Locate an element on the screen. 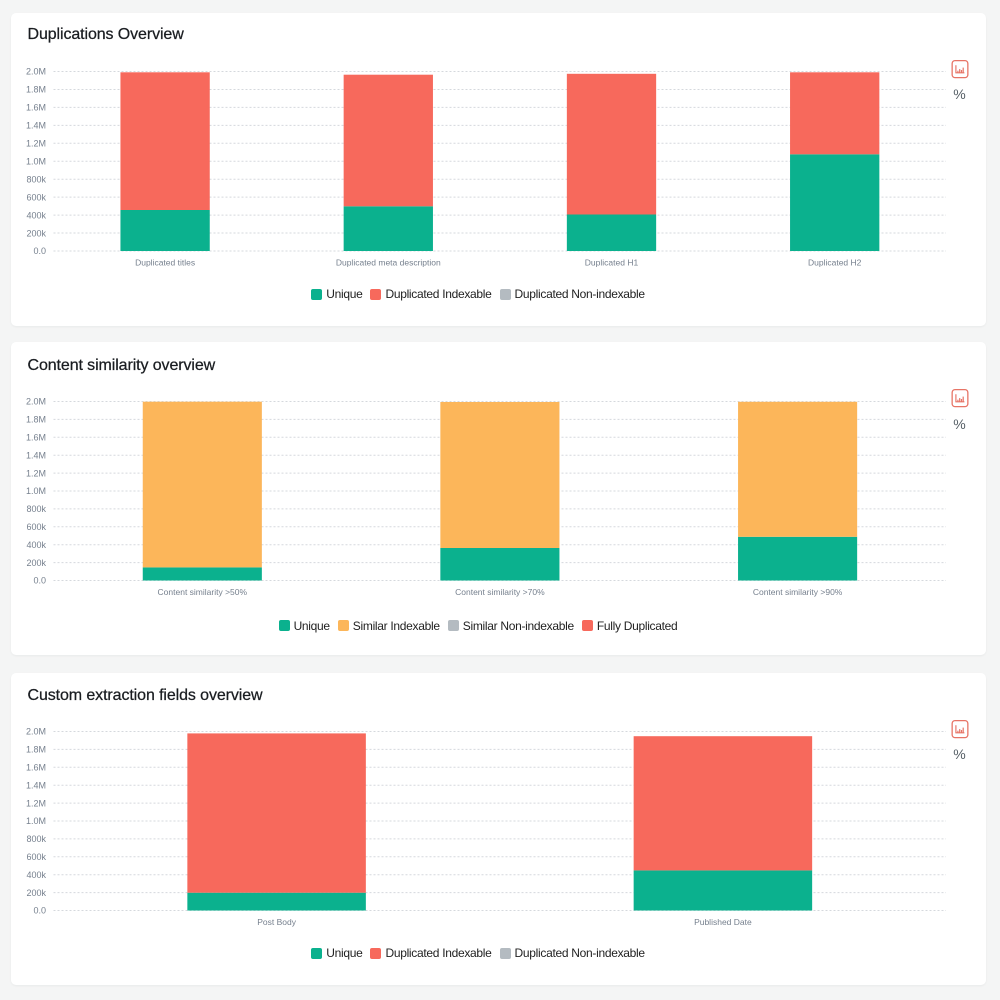 The width and height of the screenshot is (1000, 1000). svg-text: Duplicated H1 is located at coordinates (611, 262).